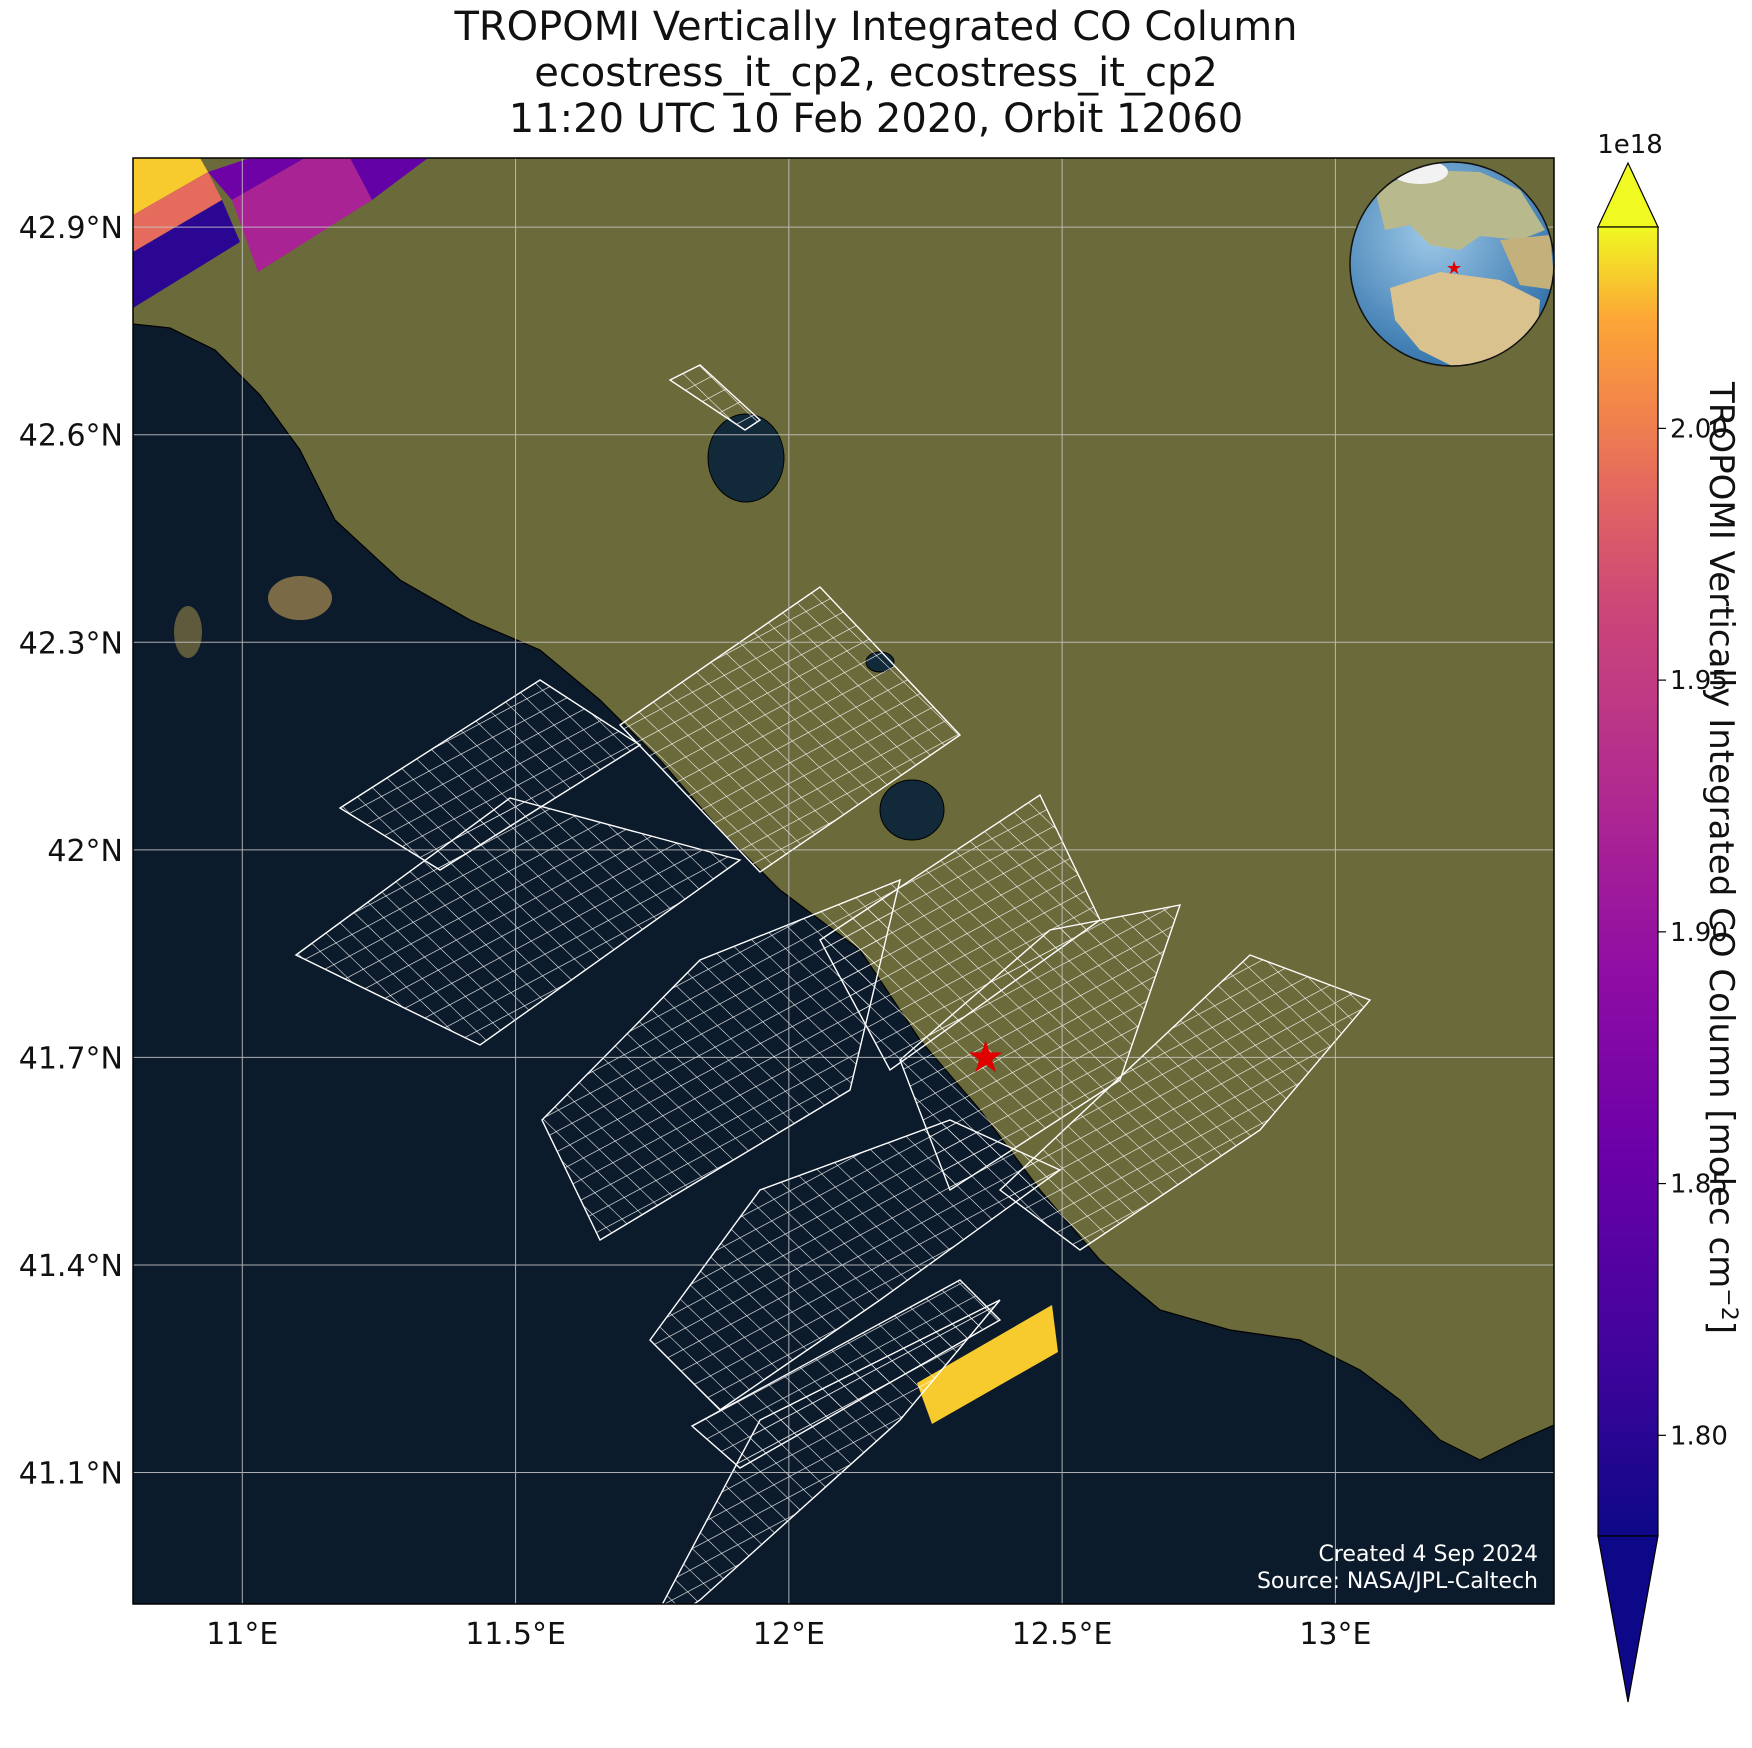 The width and height of the screenshot is (1752, 1748). Describe the element at coordinates (71, 436) in the screenshot. I see `latitude-tick-label: 42.6°N` at that location.